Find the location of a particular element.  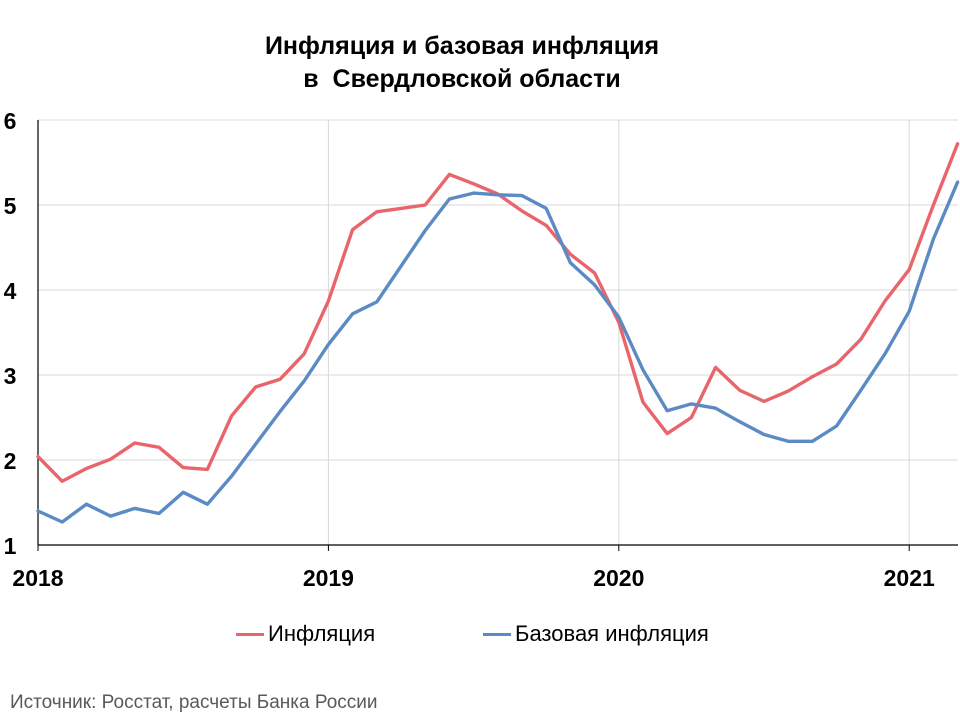

y-tick-label: 2 is located at coordinates (10, 461).